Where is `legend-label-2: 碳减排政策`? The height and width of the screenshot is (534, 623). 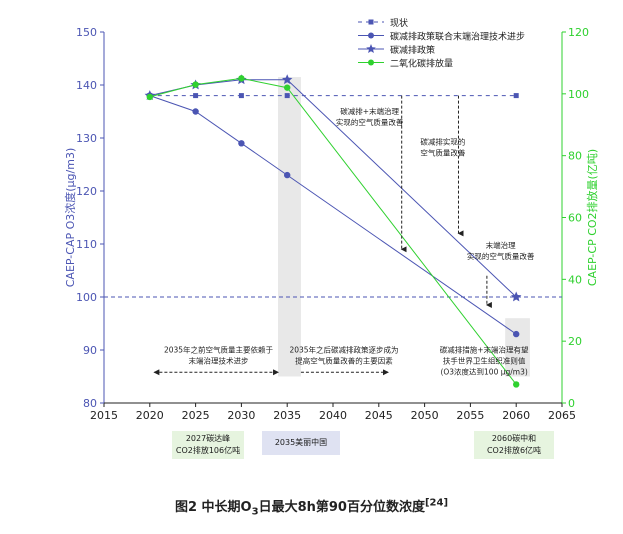
legend-label-2: 碳减排政策 is located at coordinates (412, 50).